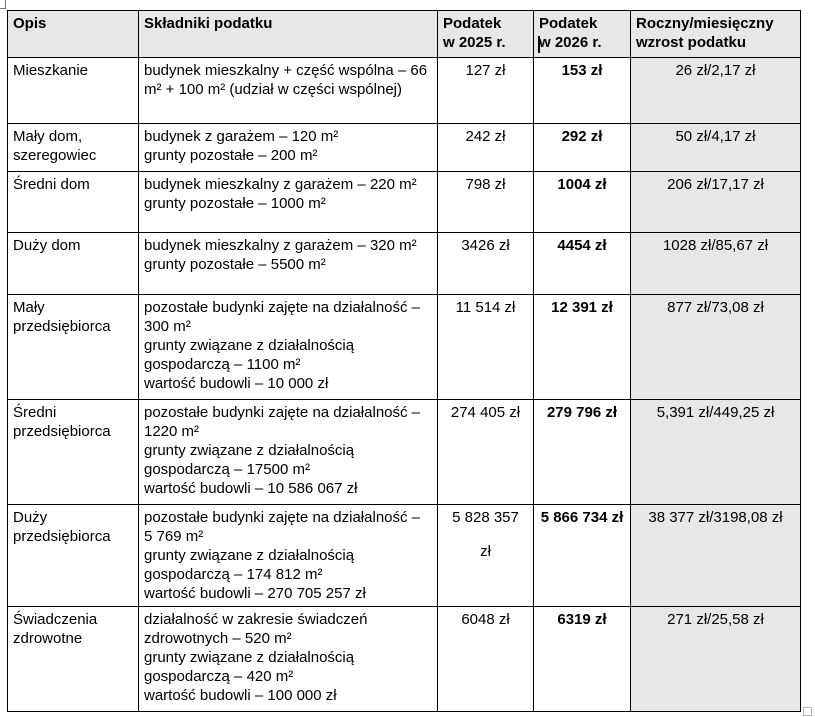  Describe the element at coordinates (570, 42) in the screenshot. I see `header-tax-2026-line2: w 2026 r.` at that location.